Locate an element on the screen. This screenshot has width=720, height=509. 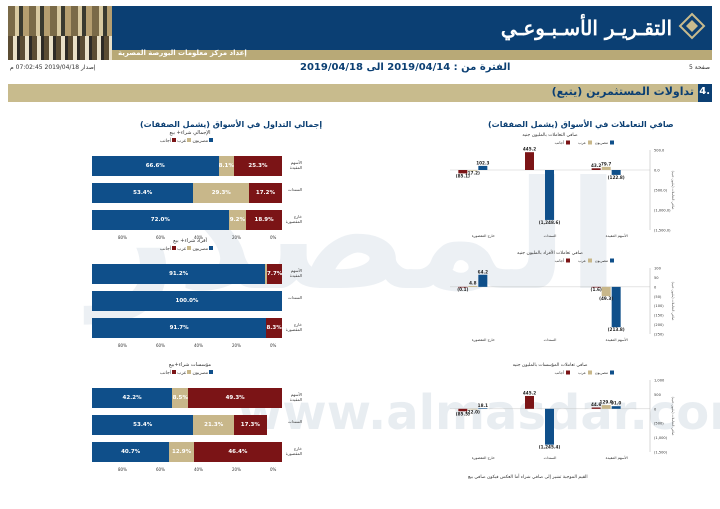
bar-segment: 91.2% is located at coordinates (179, 274).